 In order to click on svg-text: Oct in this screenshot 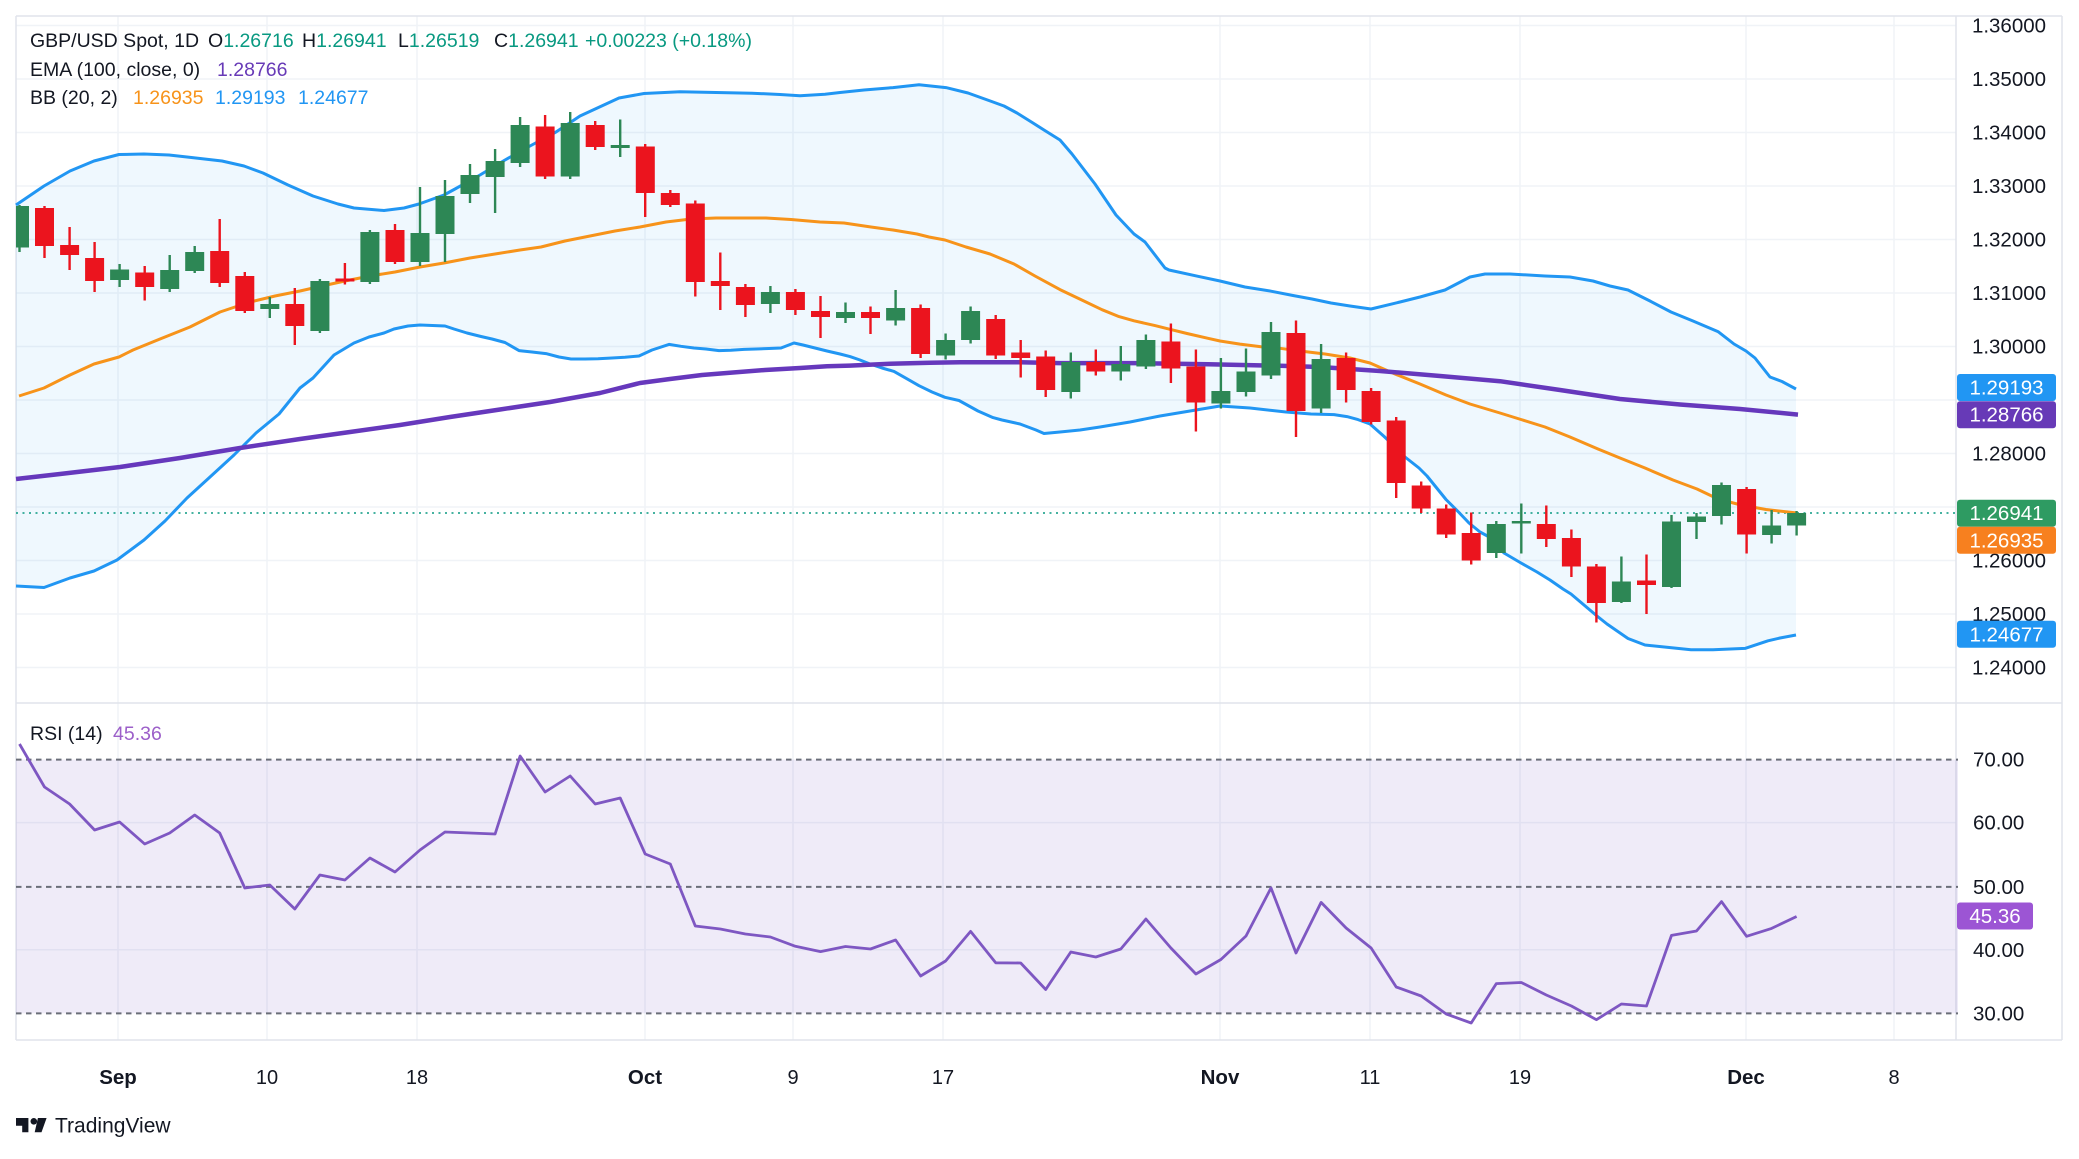, I will do `click(645, 1077)`.